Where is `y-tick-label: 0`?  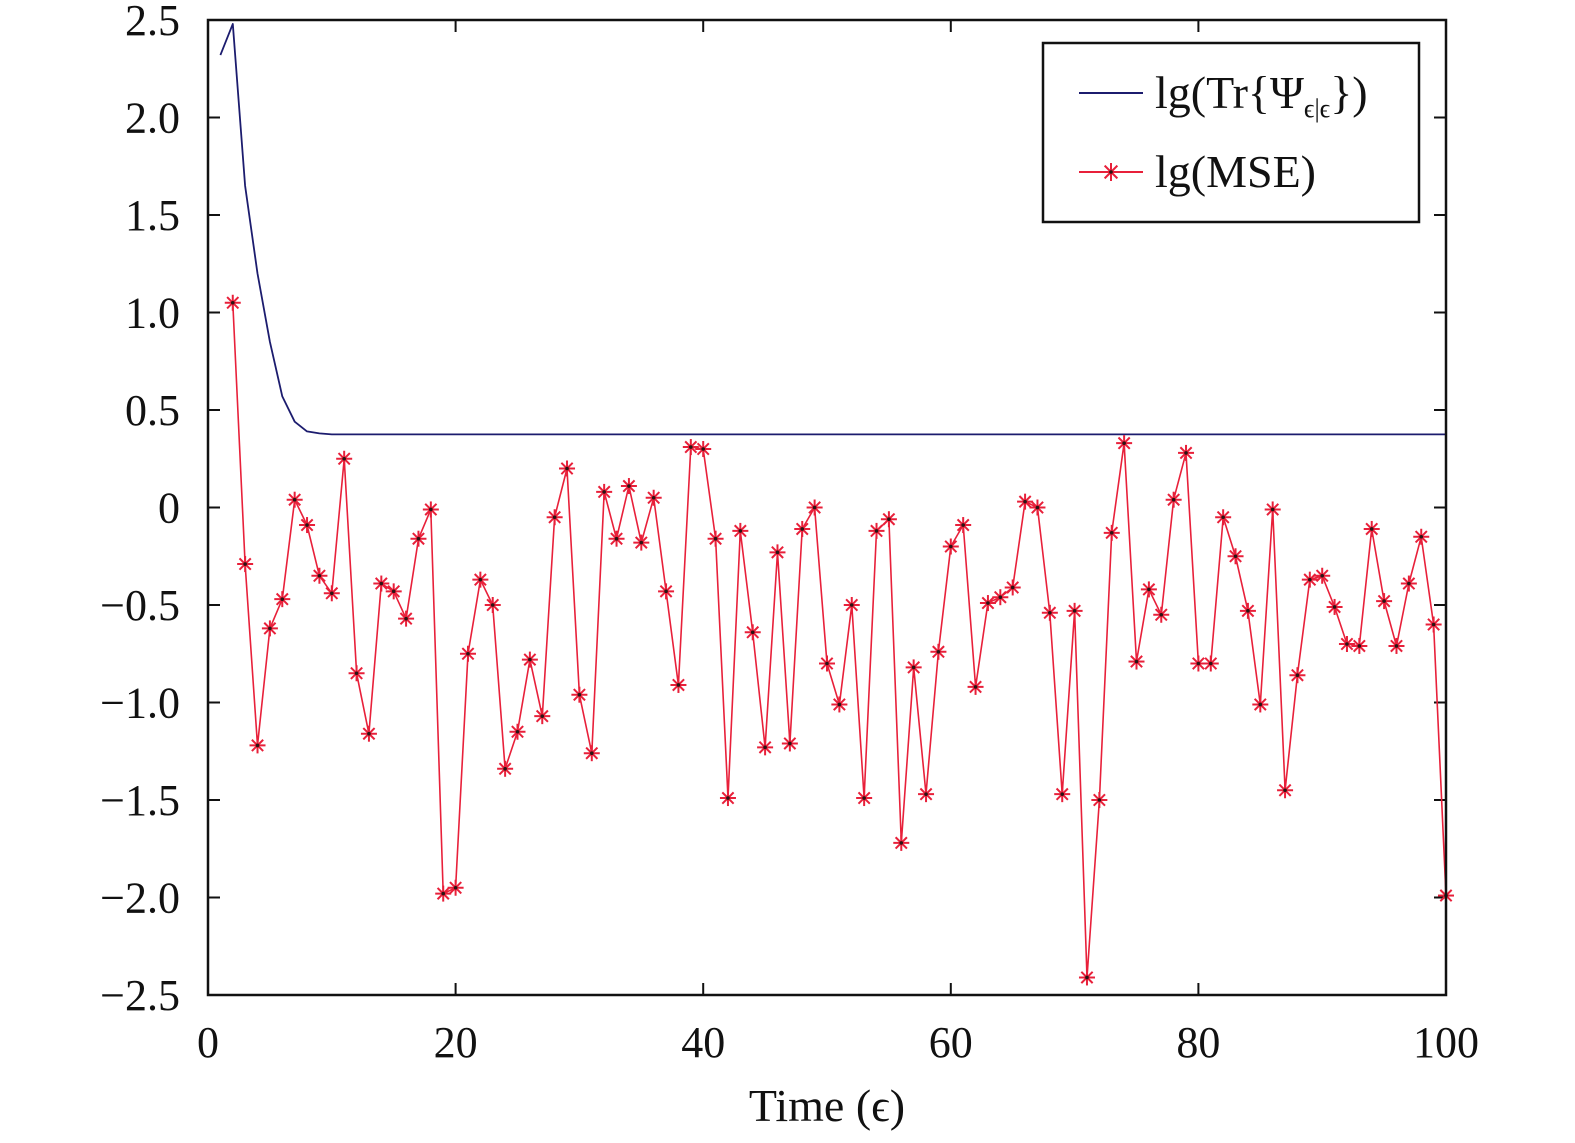 y-tick-label: 0 is located at coordinates (169, 508).